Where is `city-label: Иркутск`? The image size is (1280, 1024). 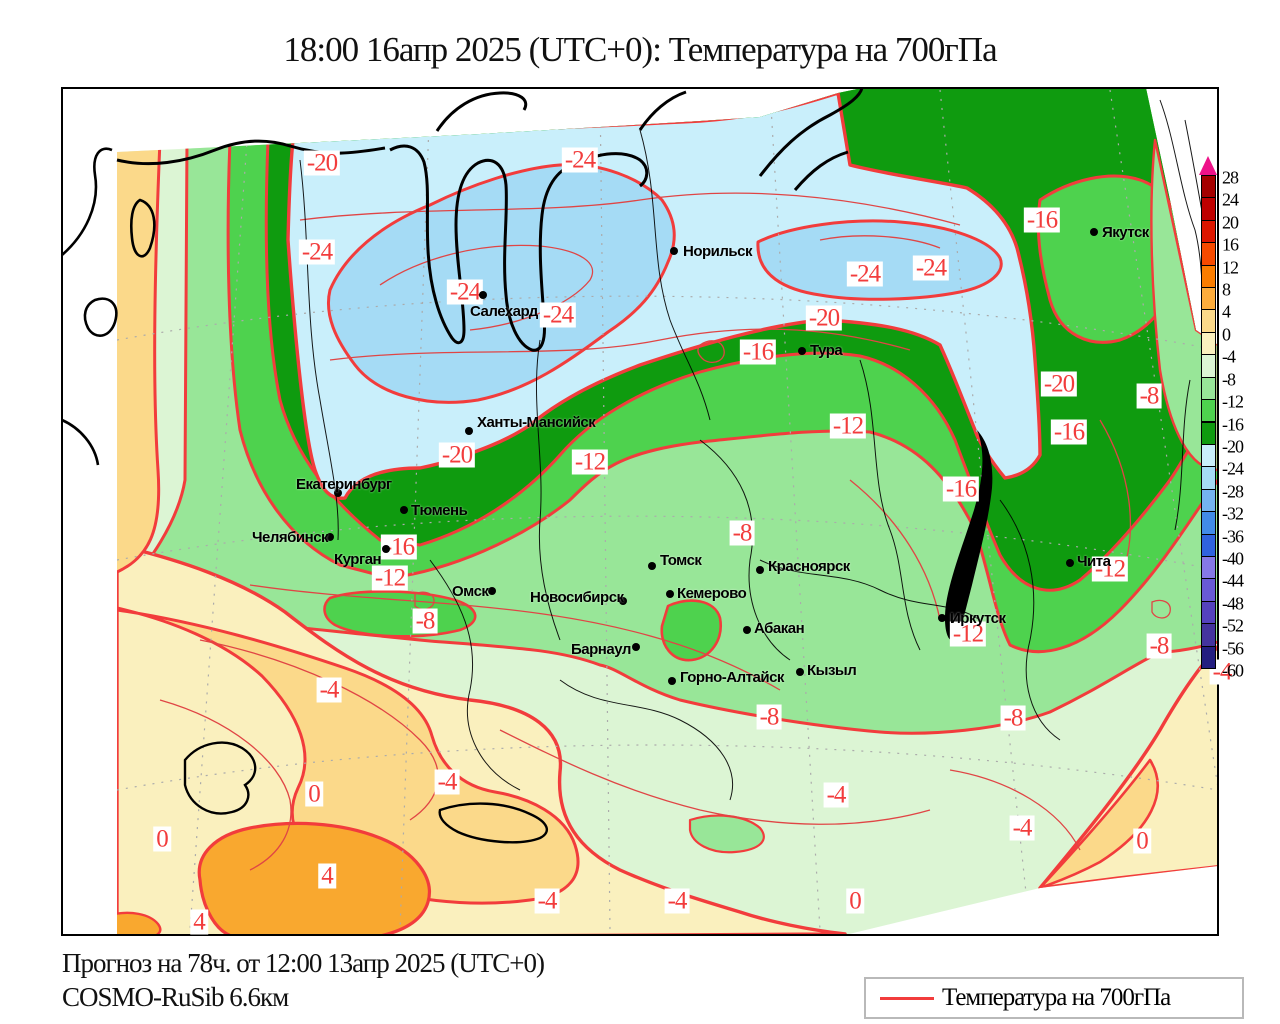
city-label: Иркутск is located at coordinates (978, 618).